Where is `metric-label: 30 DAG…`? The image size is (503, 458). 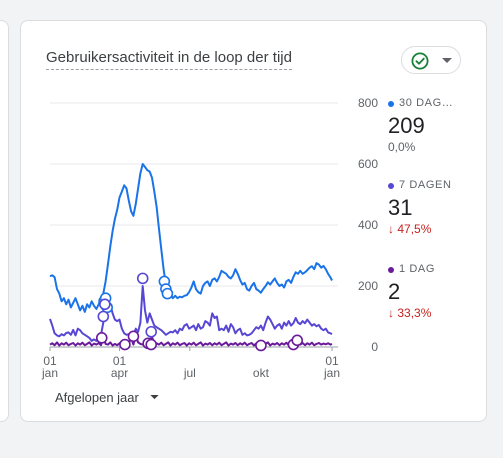 metric-label: 30 DAG… is located at coordinates (426, 103).